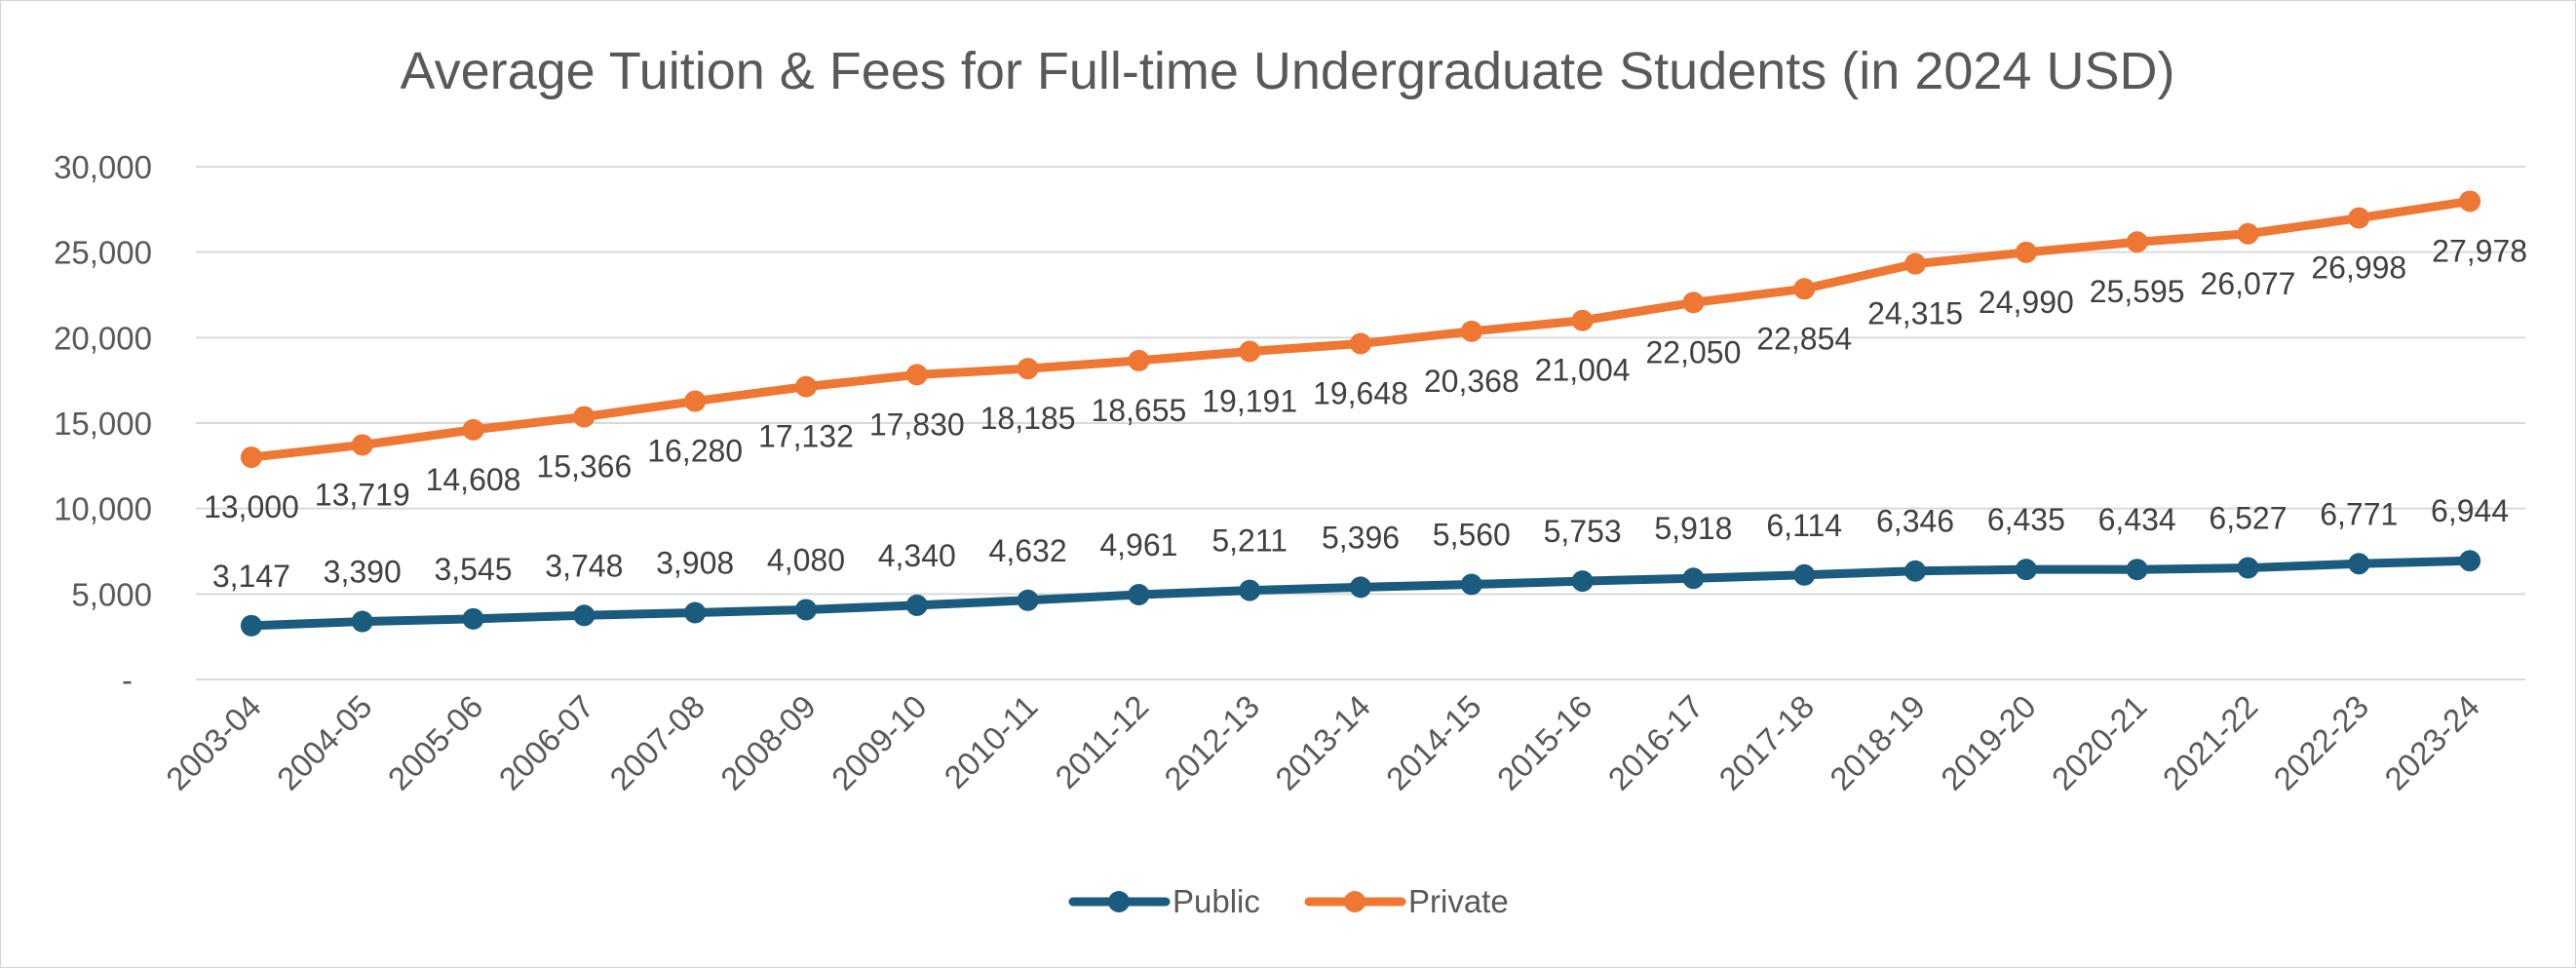 This screenshot has height=968, width=2576. What do you see at coordinates (2248, 283) in the screenshot?
I see `private-data-label: 26,077` at bounding box center [2248, 283].